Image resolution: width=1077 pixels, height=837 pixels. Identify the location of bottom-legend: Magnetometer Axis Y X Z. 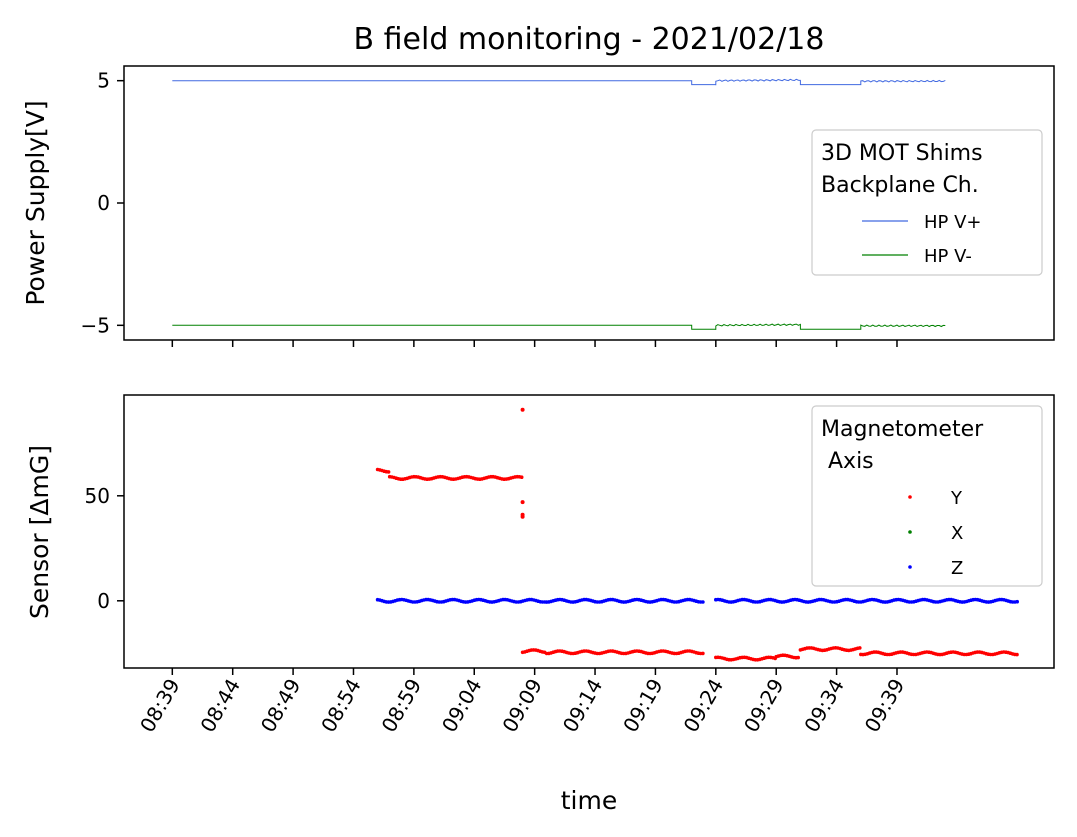
(927, 496).